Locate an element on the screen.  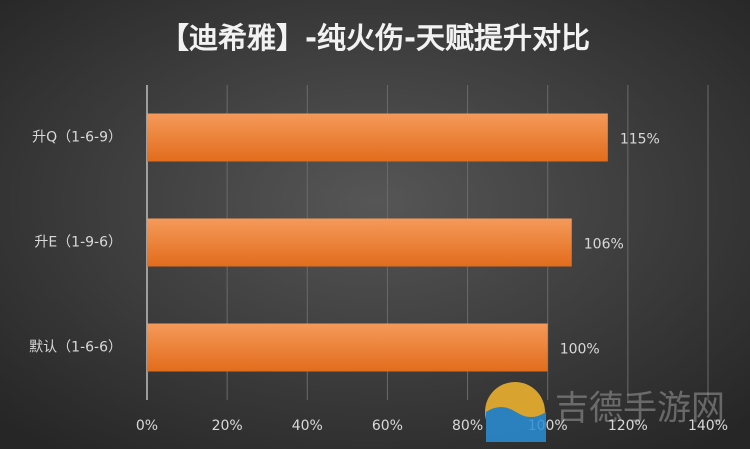
x-tick-label: 120% is located at coordinates (628, 426).